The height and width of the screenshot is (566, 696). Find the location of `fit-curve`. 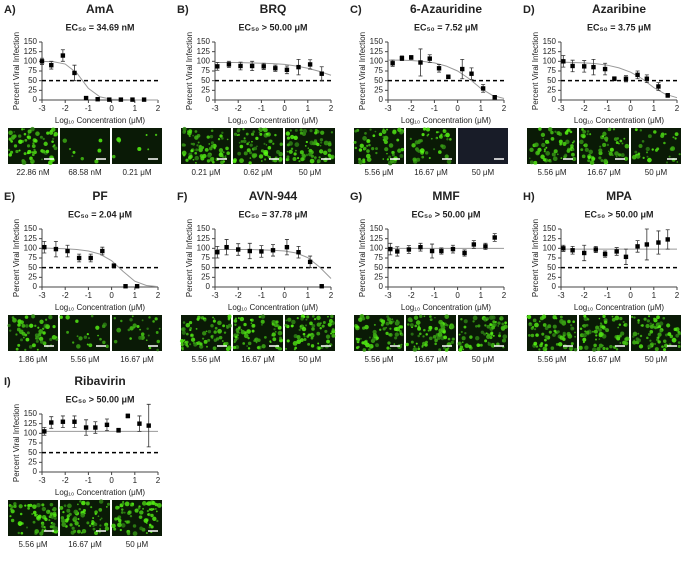

fit-curve is located at coordinates (446, 79).